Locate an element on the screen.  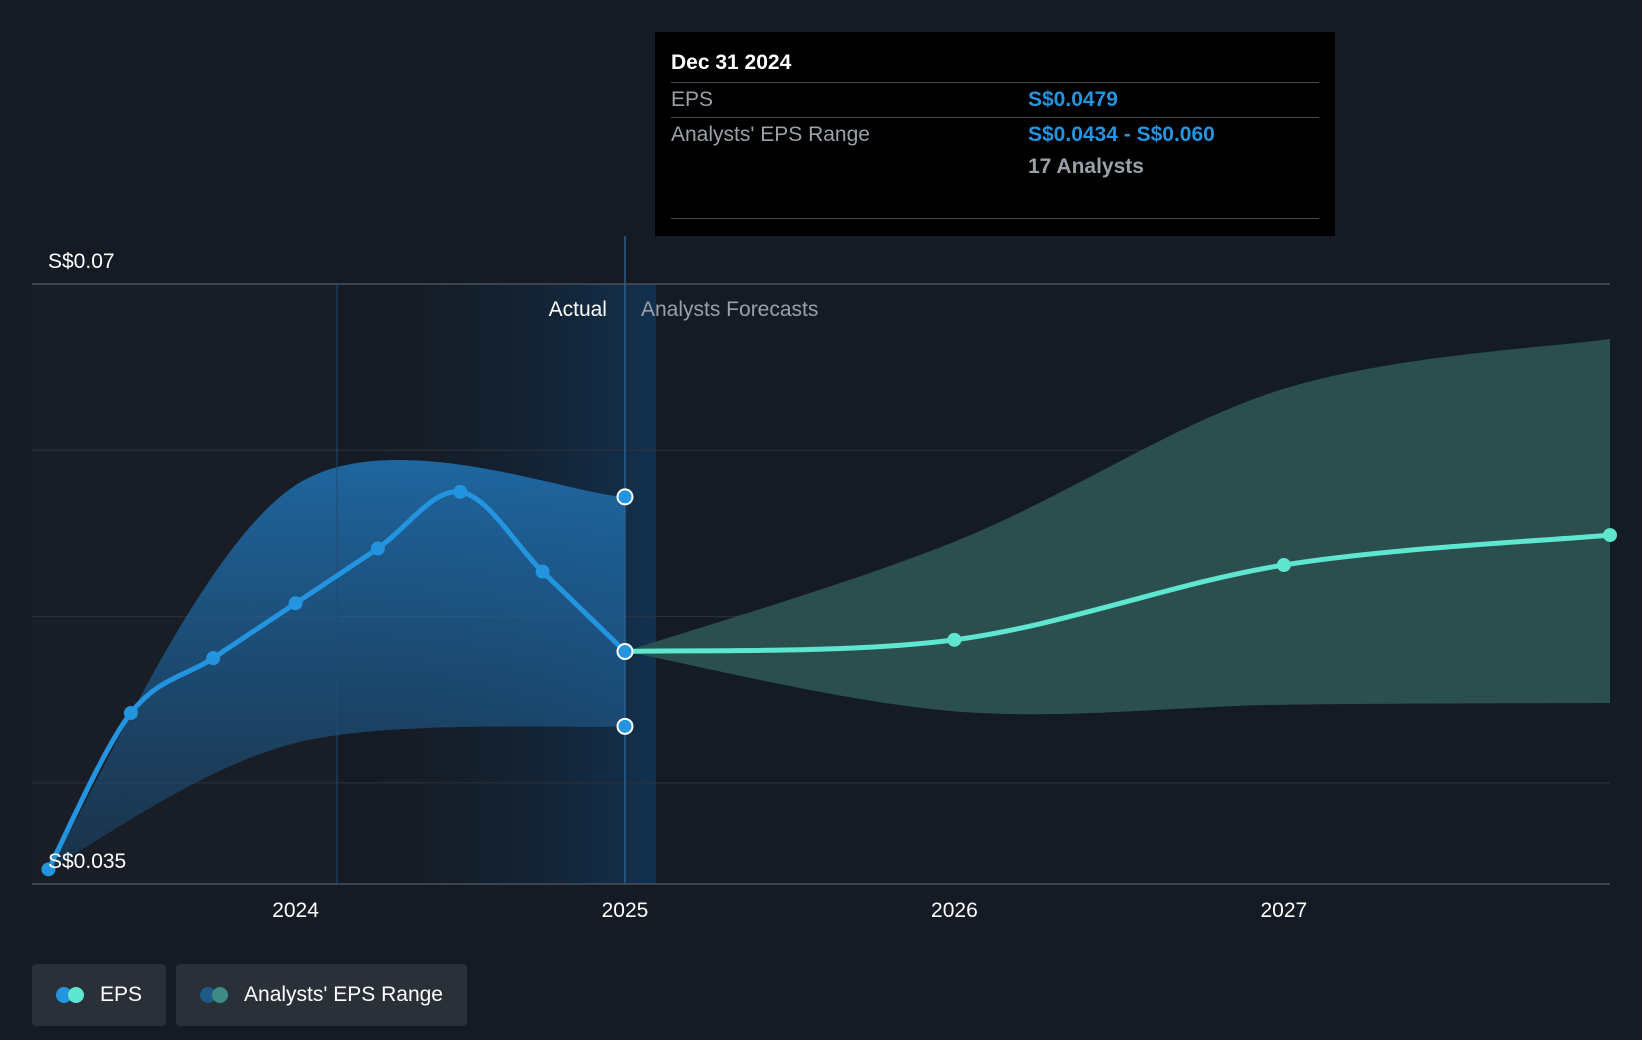
eps-range-legend-icon is located at coordinates (215, 995).